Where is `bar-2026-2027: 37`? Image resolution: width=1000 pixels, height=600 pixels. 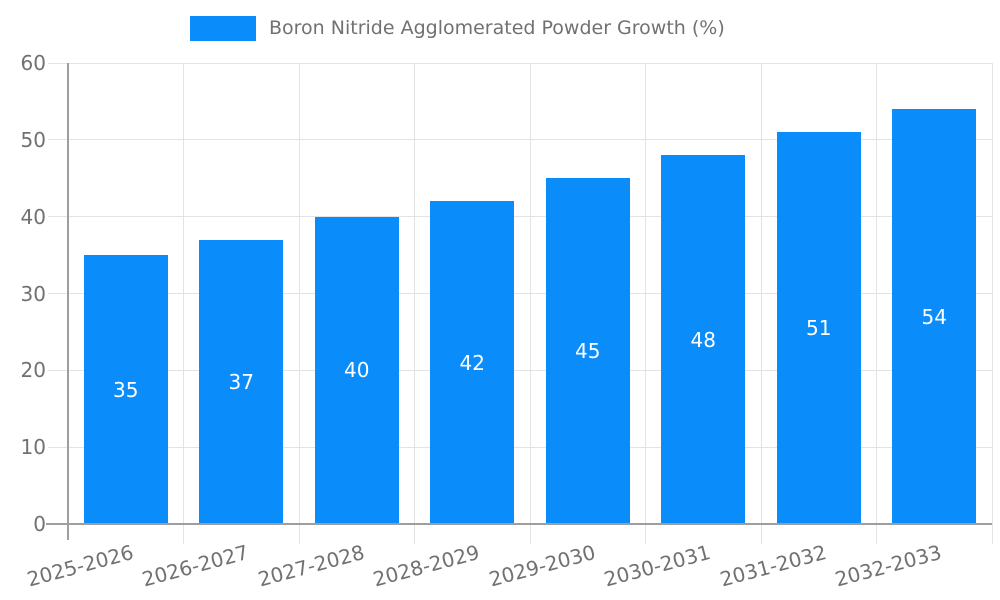
bar-2026-2027: 37 is located at coordinates (241, 381).